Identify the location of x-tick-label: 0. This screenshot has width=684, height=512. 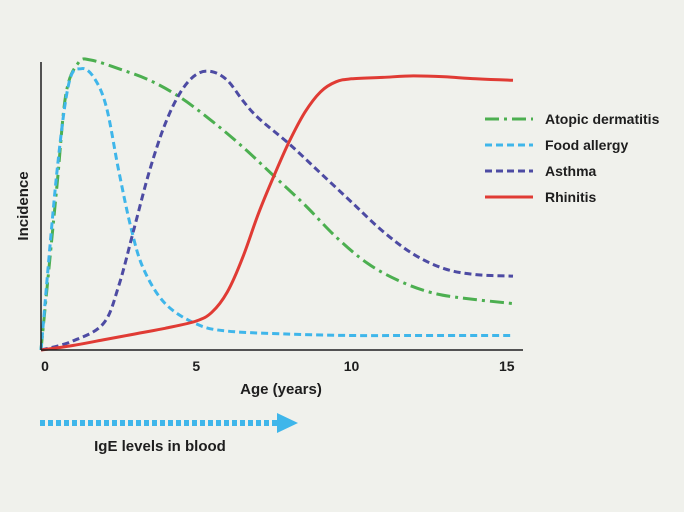
(45, 366).